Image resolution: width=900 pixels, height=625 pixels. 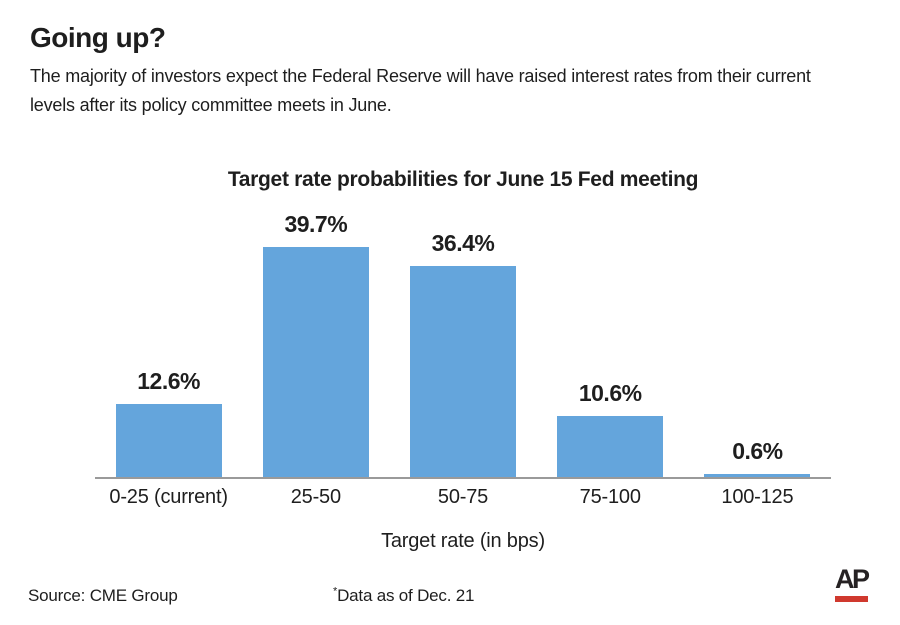 I want to click on ap-logo: AP, so click(x=853, y=584).